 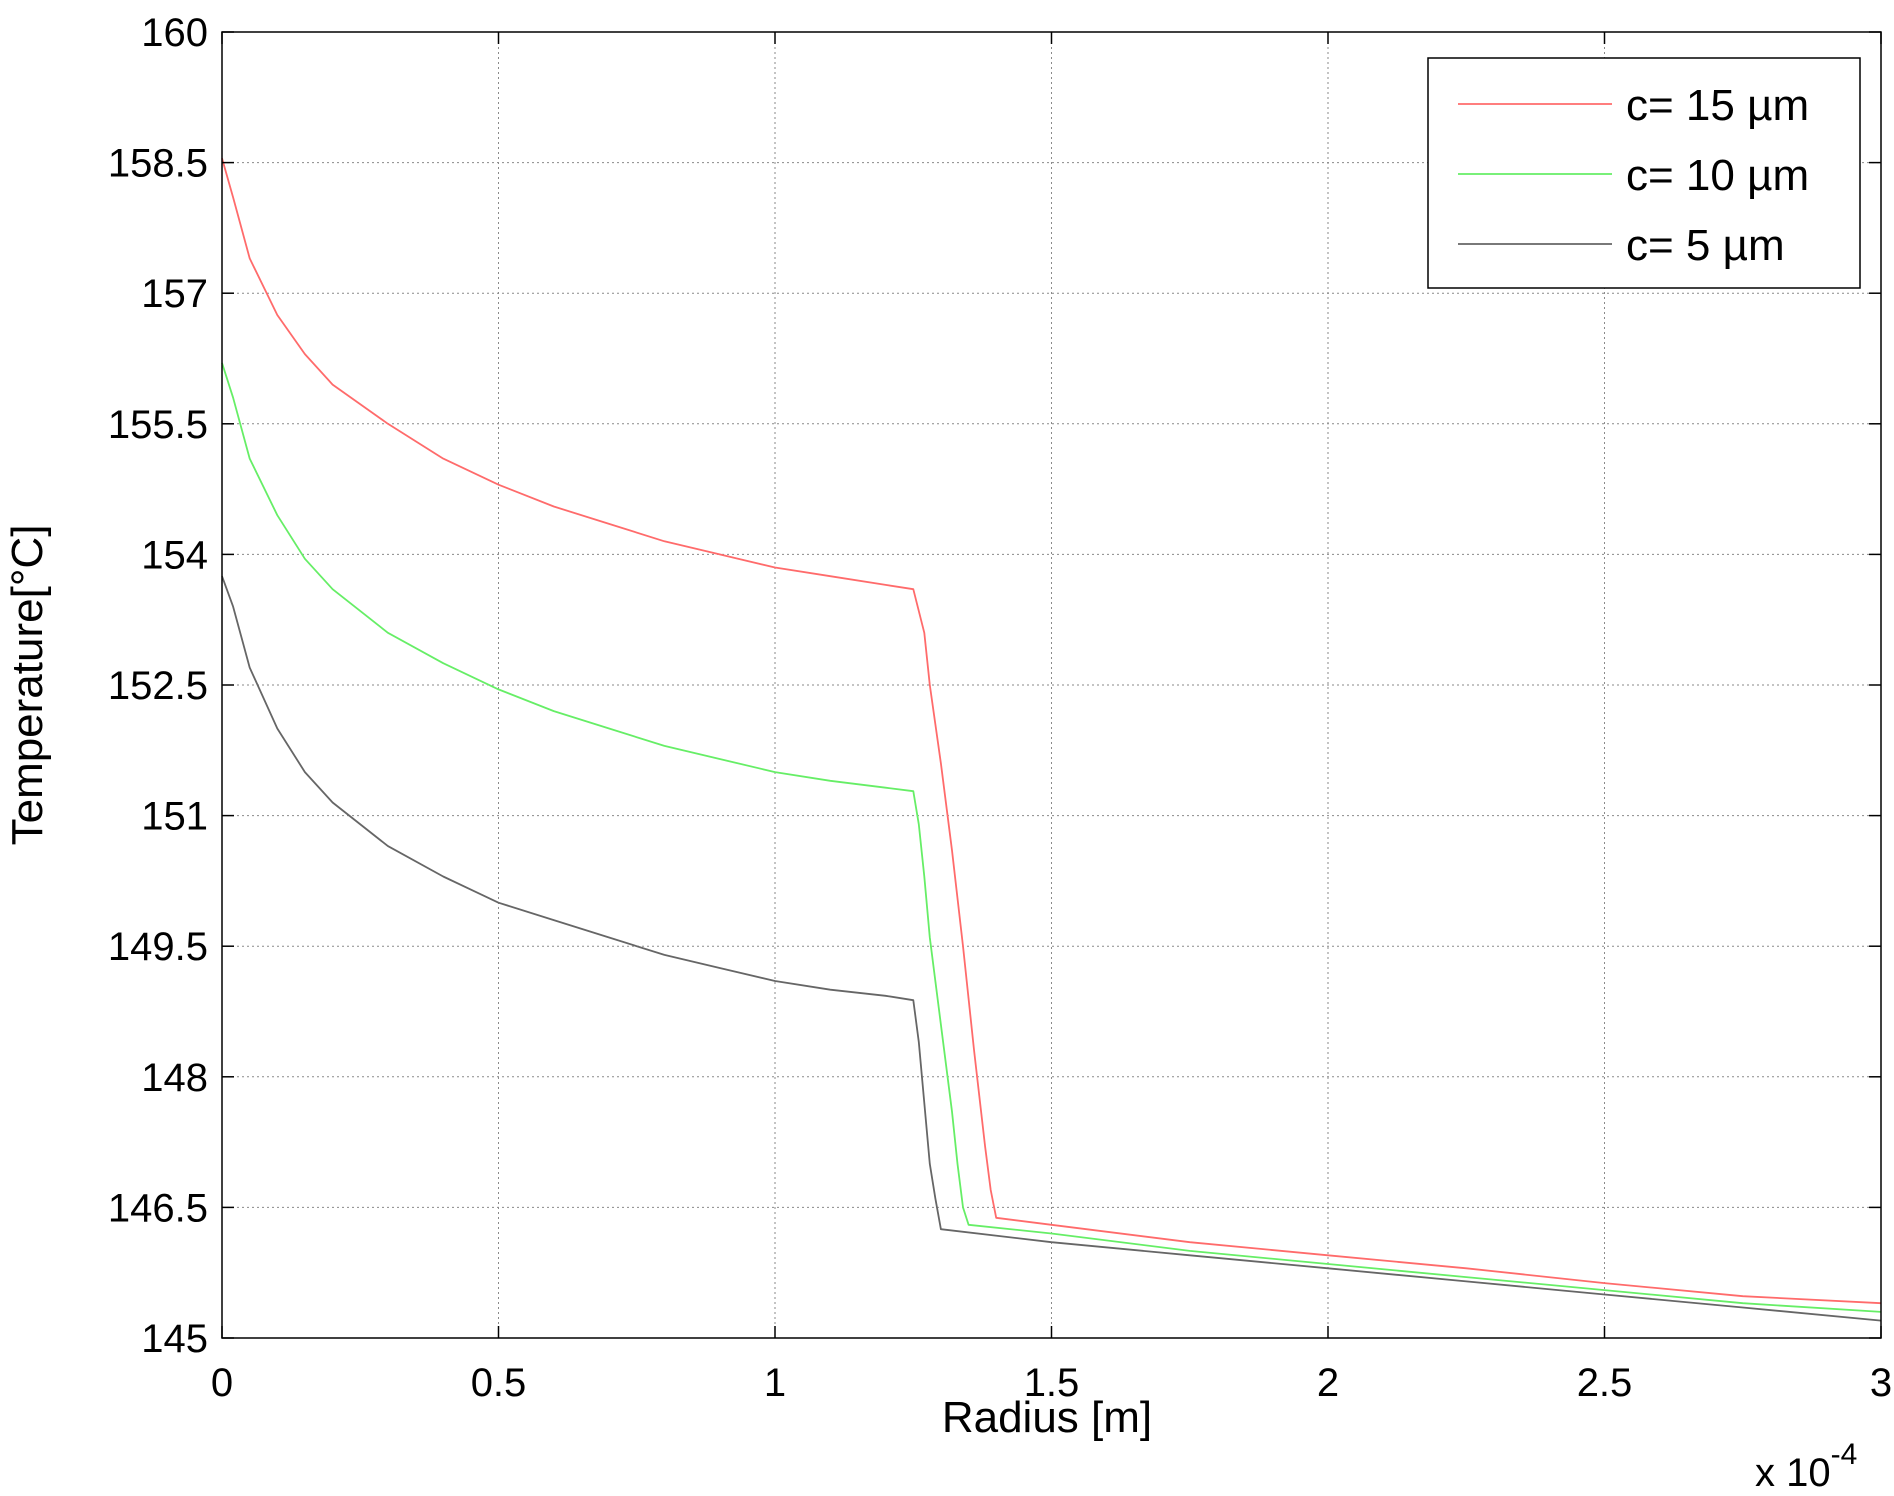 What do you see at coordinates (174, 294) in the screenshot?
I see `y-tick-label: 157` at bounding box center [174, 294].